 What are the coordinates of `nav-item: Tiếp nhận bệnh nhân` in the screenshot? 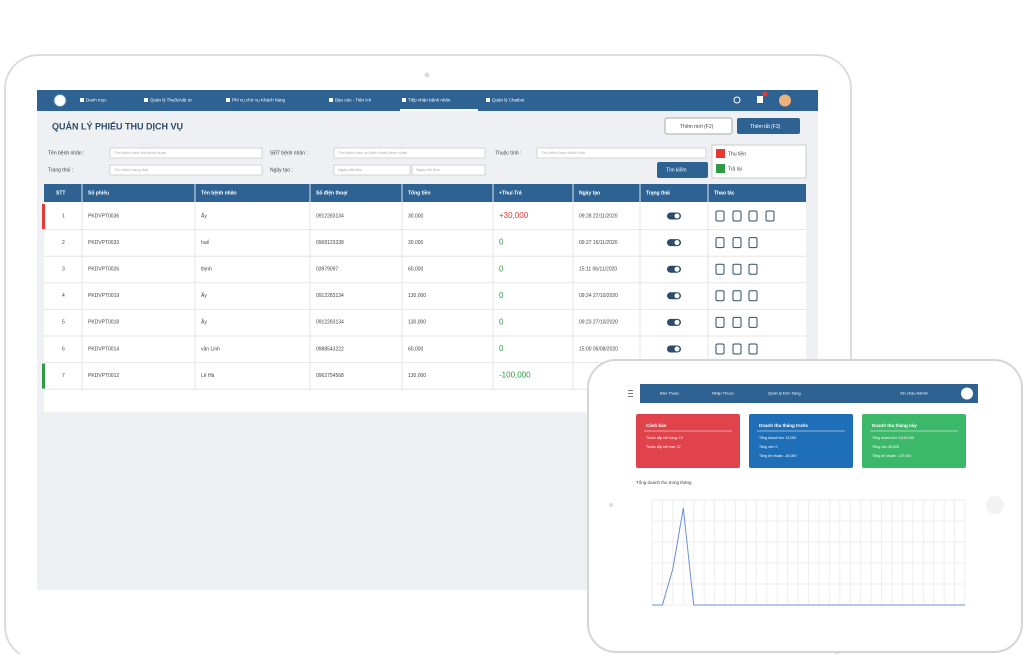 It's located at (429, 100).